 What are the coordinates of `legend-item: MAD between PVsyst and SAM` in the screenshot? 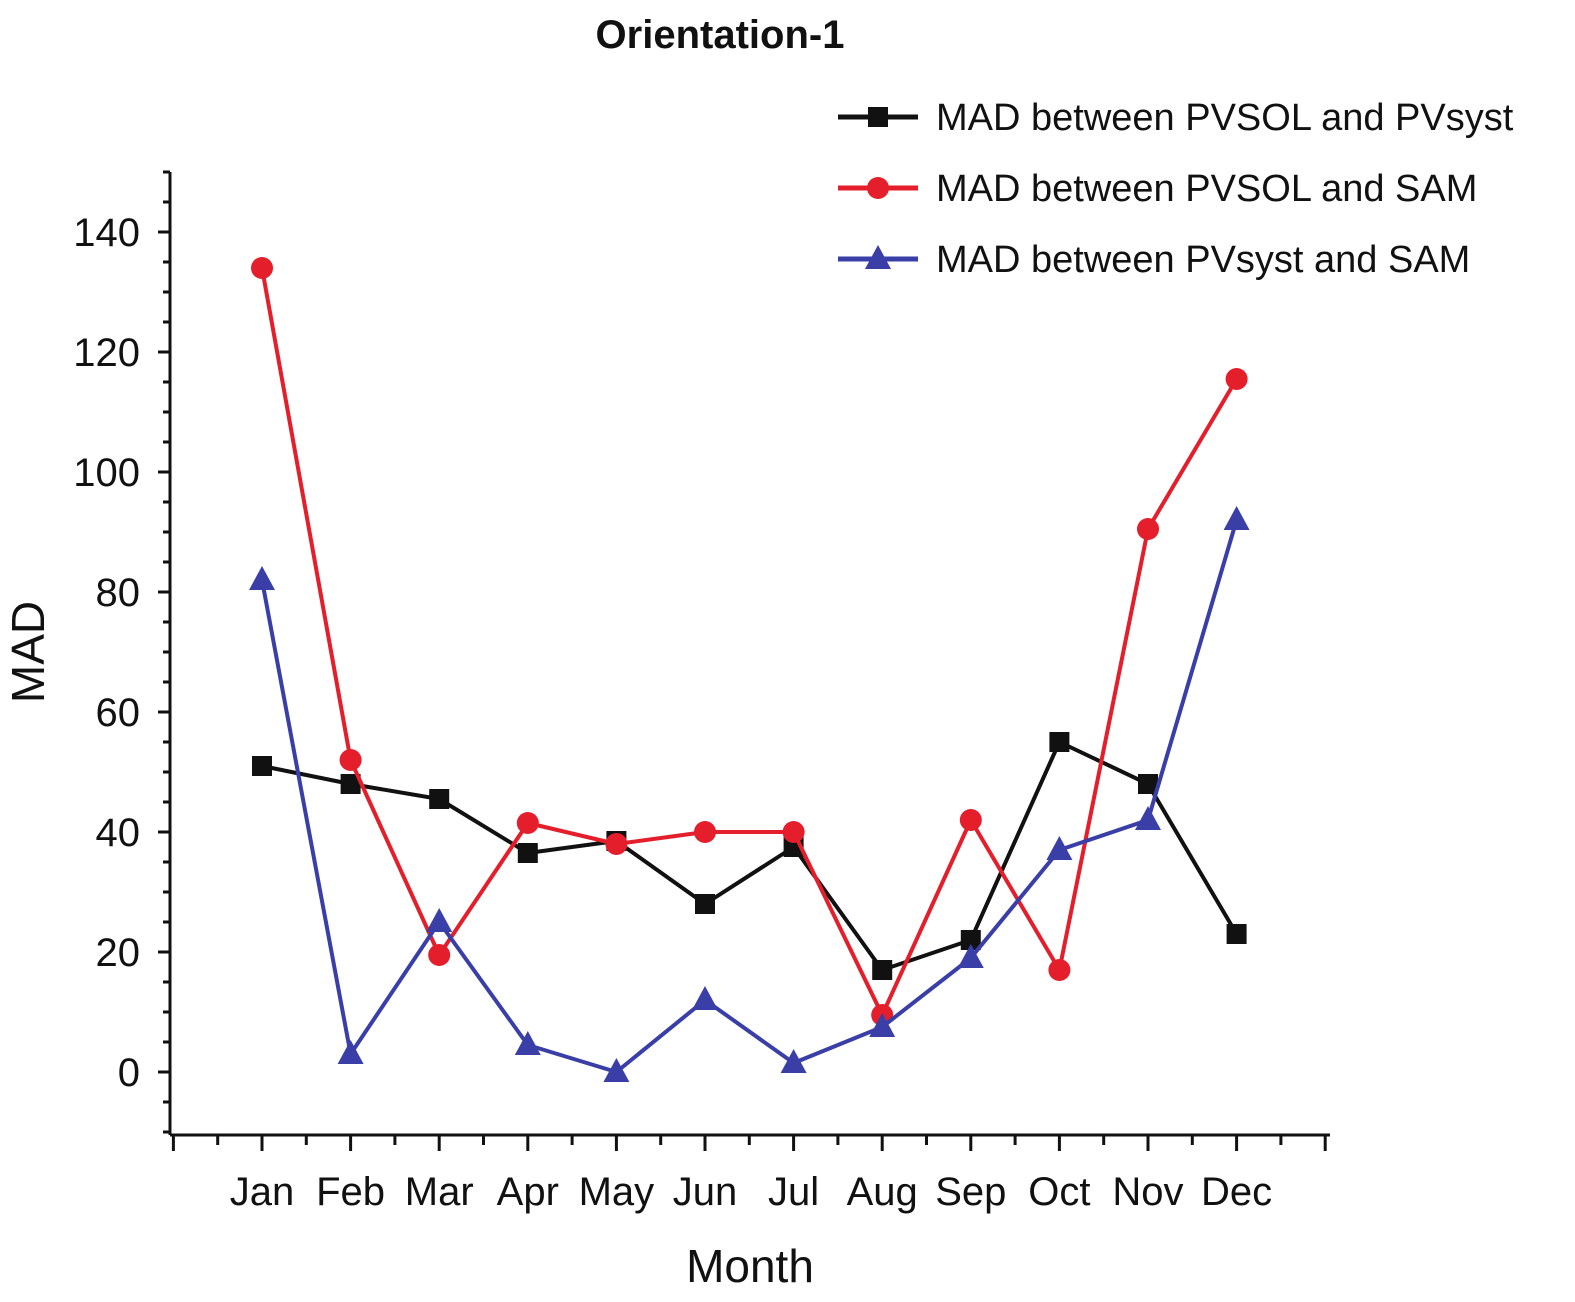 It's located at (1154, 260).